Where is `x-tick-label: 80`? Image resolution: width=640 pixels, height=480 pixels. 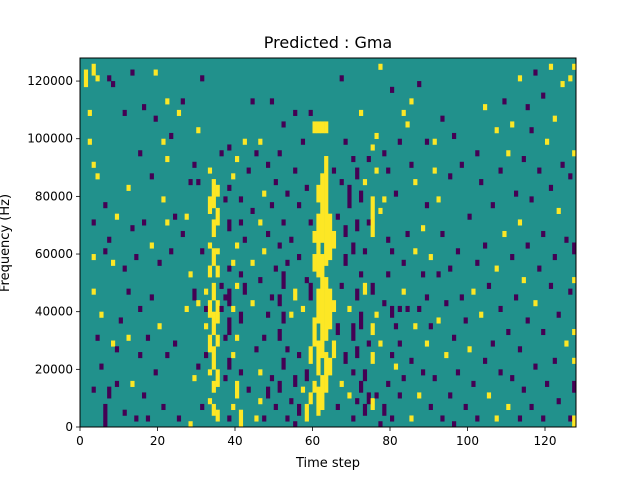
x-tick-label: 80 is located at coordinates (389, 441).